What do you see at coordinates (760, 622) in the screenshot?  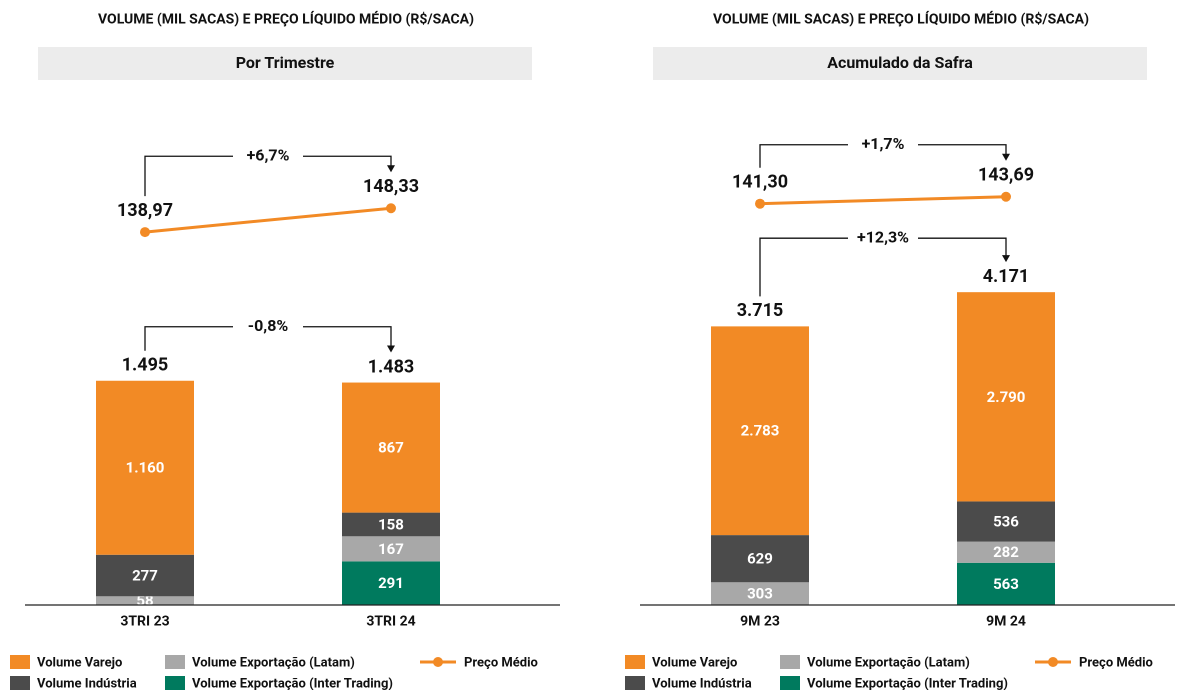 I see `x-tick-label: 9M 23` at bounding box center [760, 622].